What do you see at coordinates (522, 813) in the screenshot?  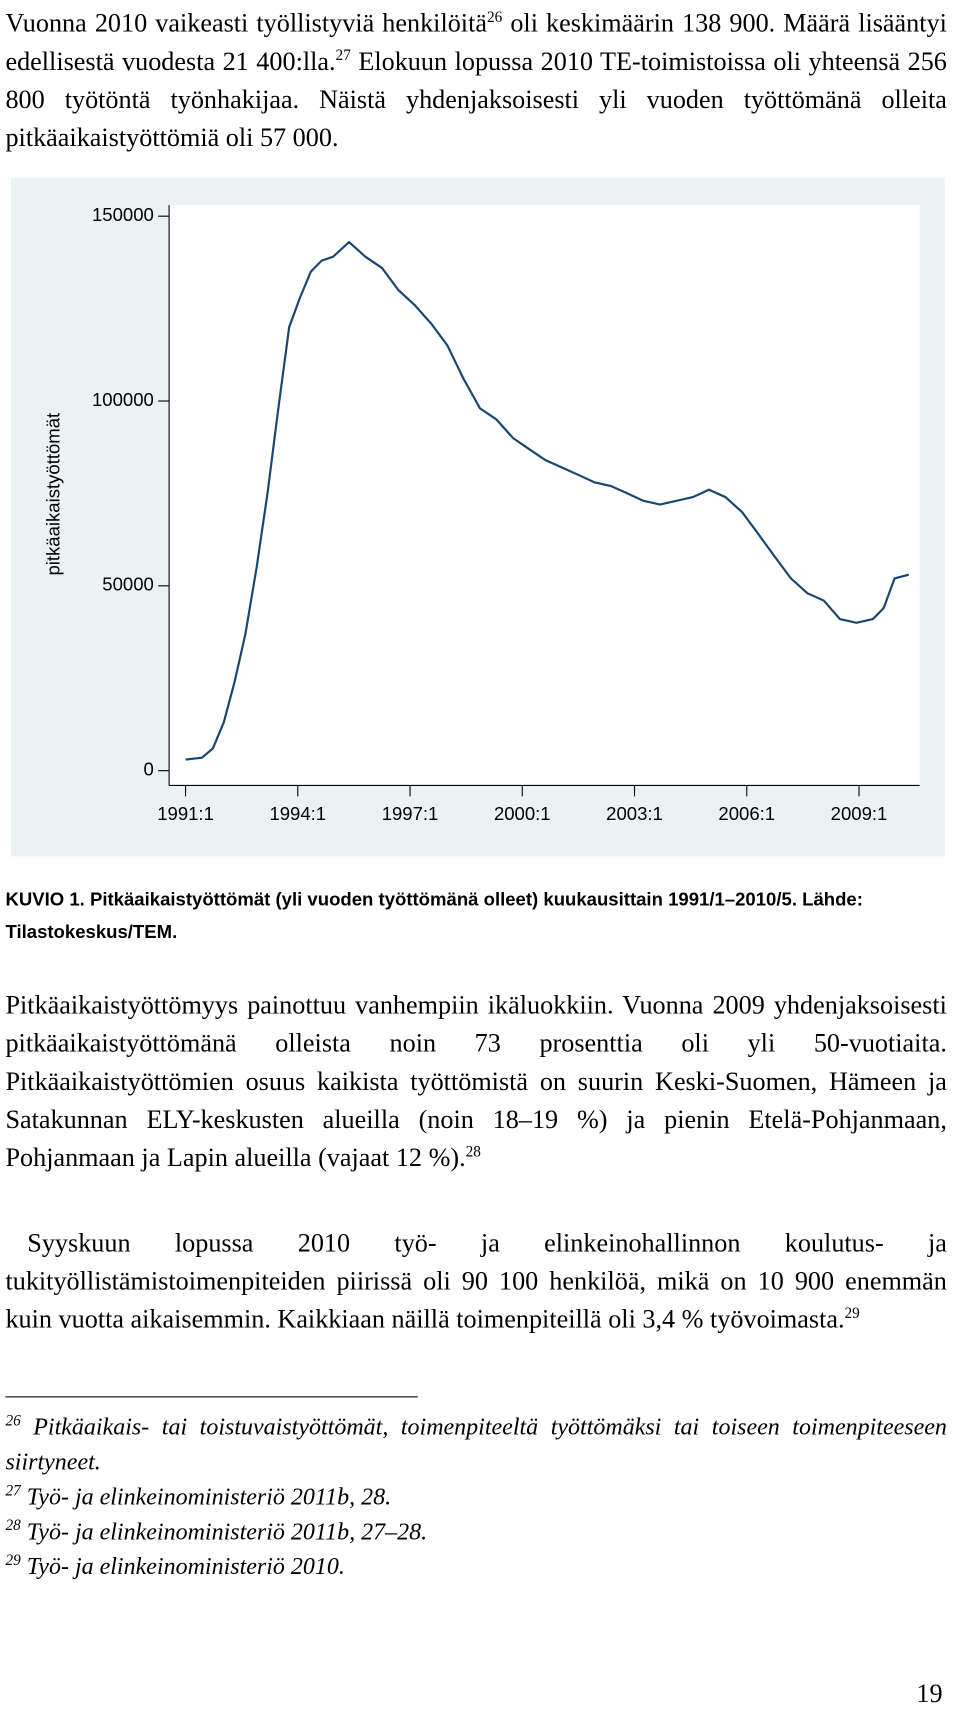 I see `x-tick-label: 2000:1` at bounding box center [522, 813].